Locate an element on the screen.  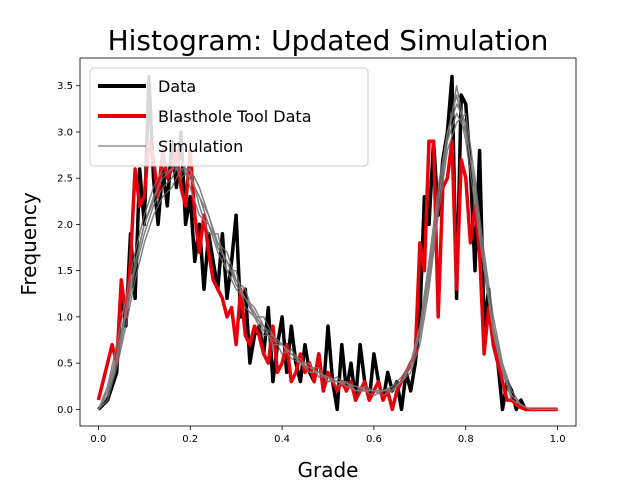
y-tick-label: 0.5 is located at coordinates (65, 364).